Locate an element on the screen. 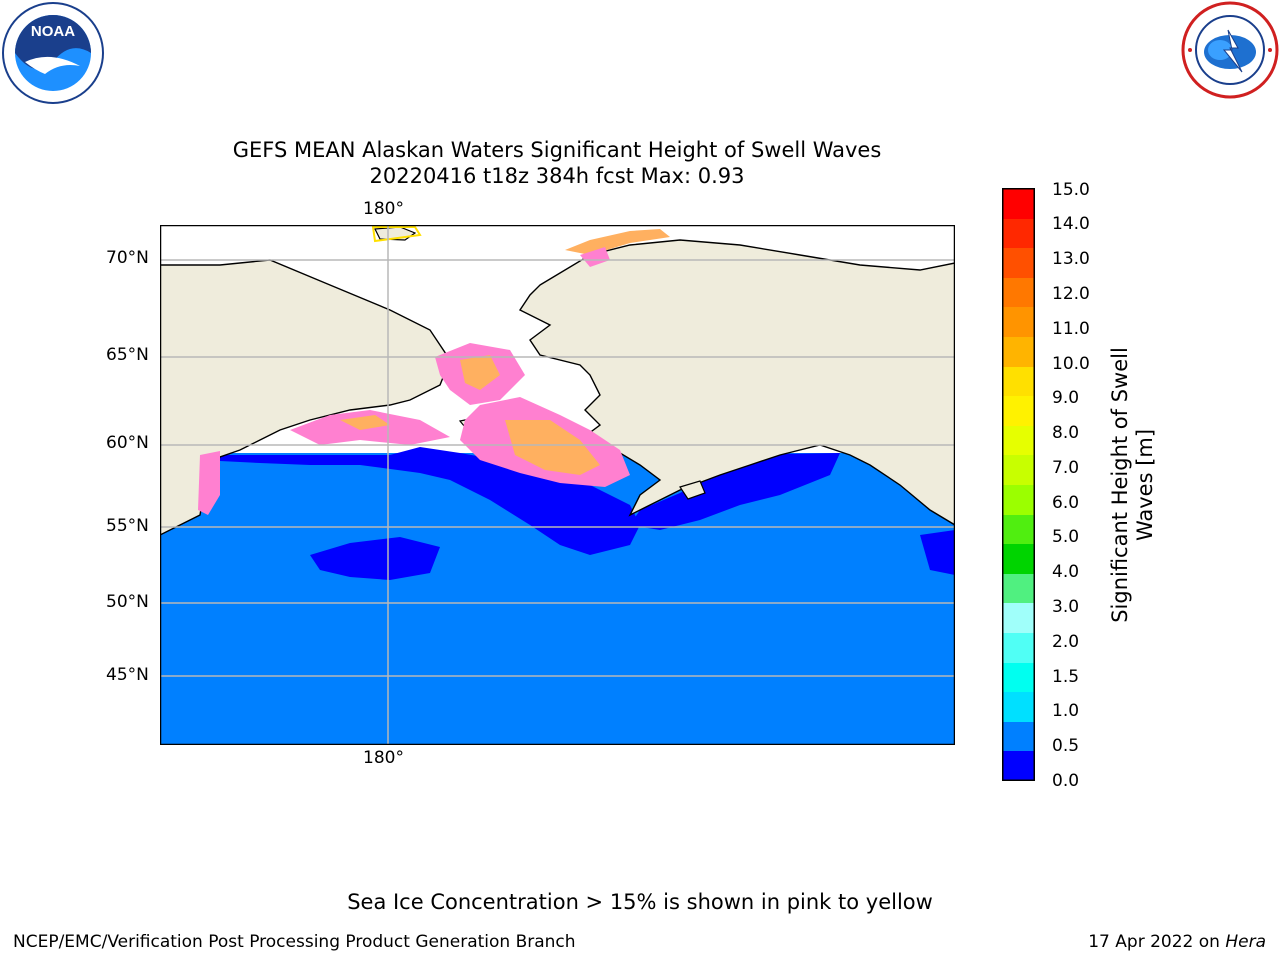 The width and height of the screenshot is (1280, 960). colorbar-tick-1-5: 1.5 is located at coordinates (1066, 677).